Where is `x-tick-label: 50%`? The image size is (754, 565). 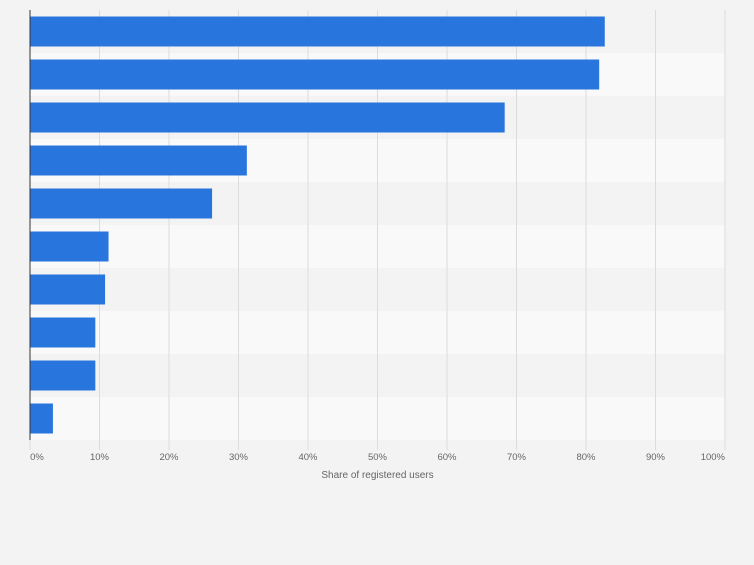
x-tick-label: 50% is located at coordinates (378, 457).